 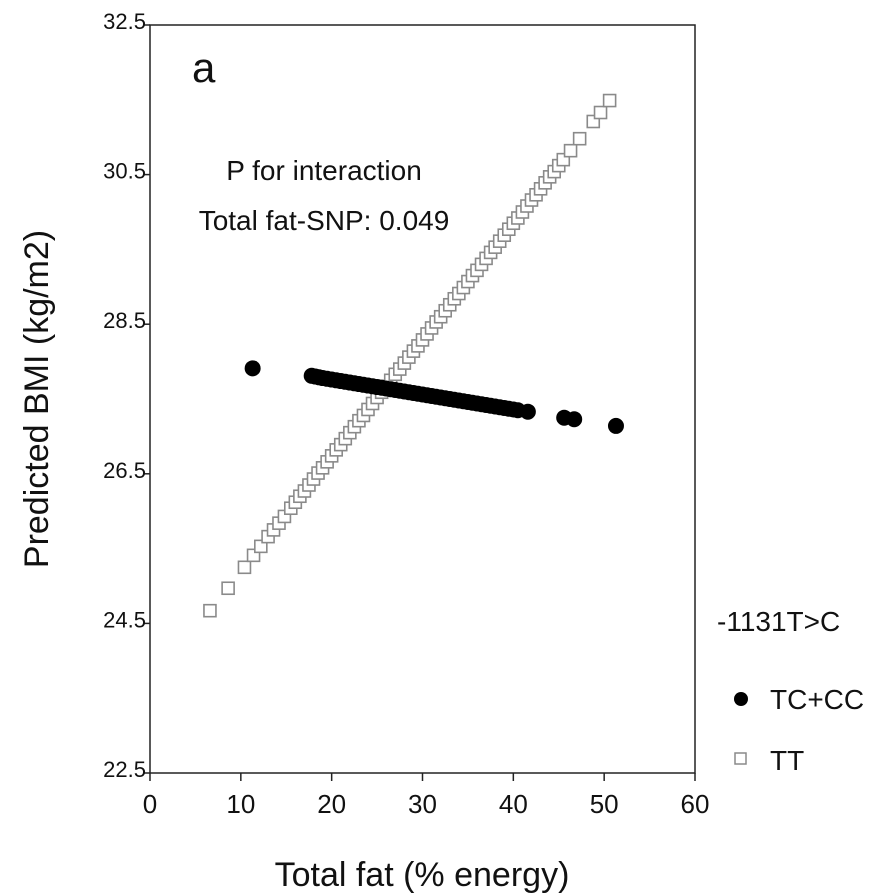 What do you see at coordinates (434, 397) in the screenshot?
I see `series-tc-cc` at bounding box center [434, 397].